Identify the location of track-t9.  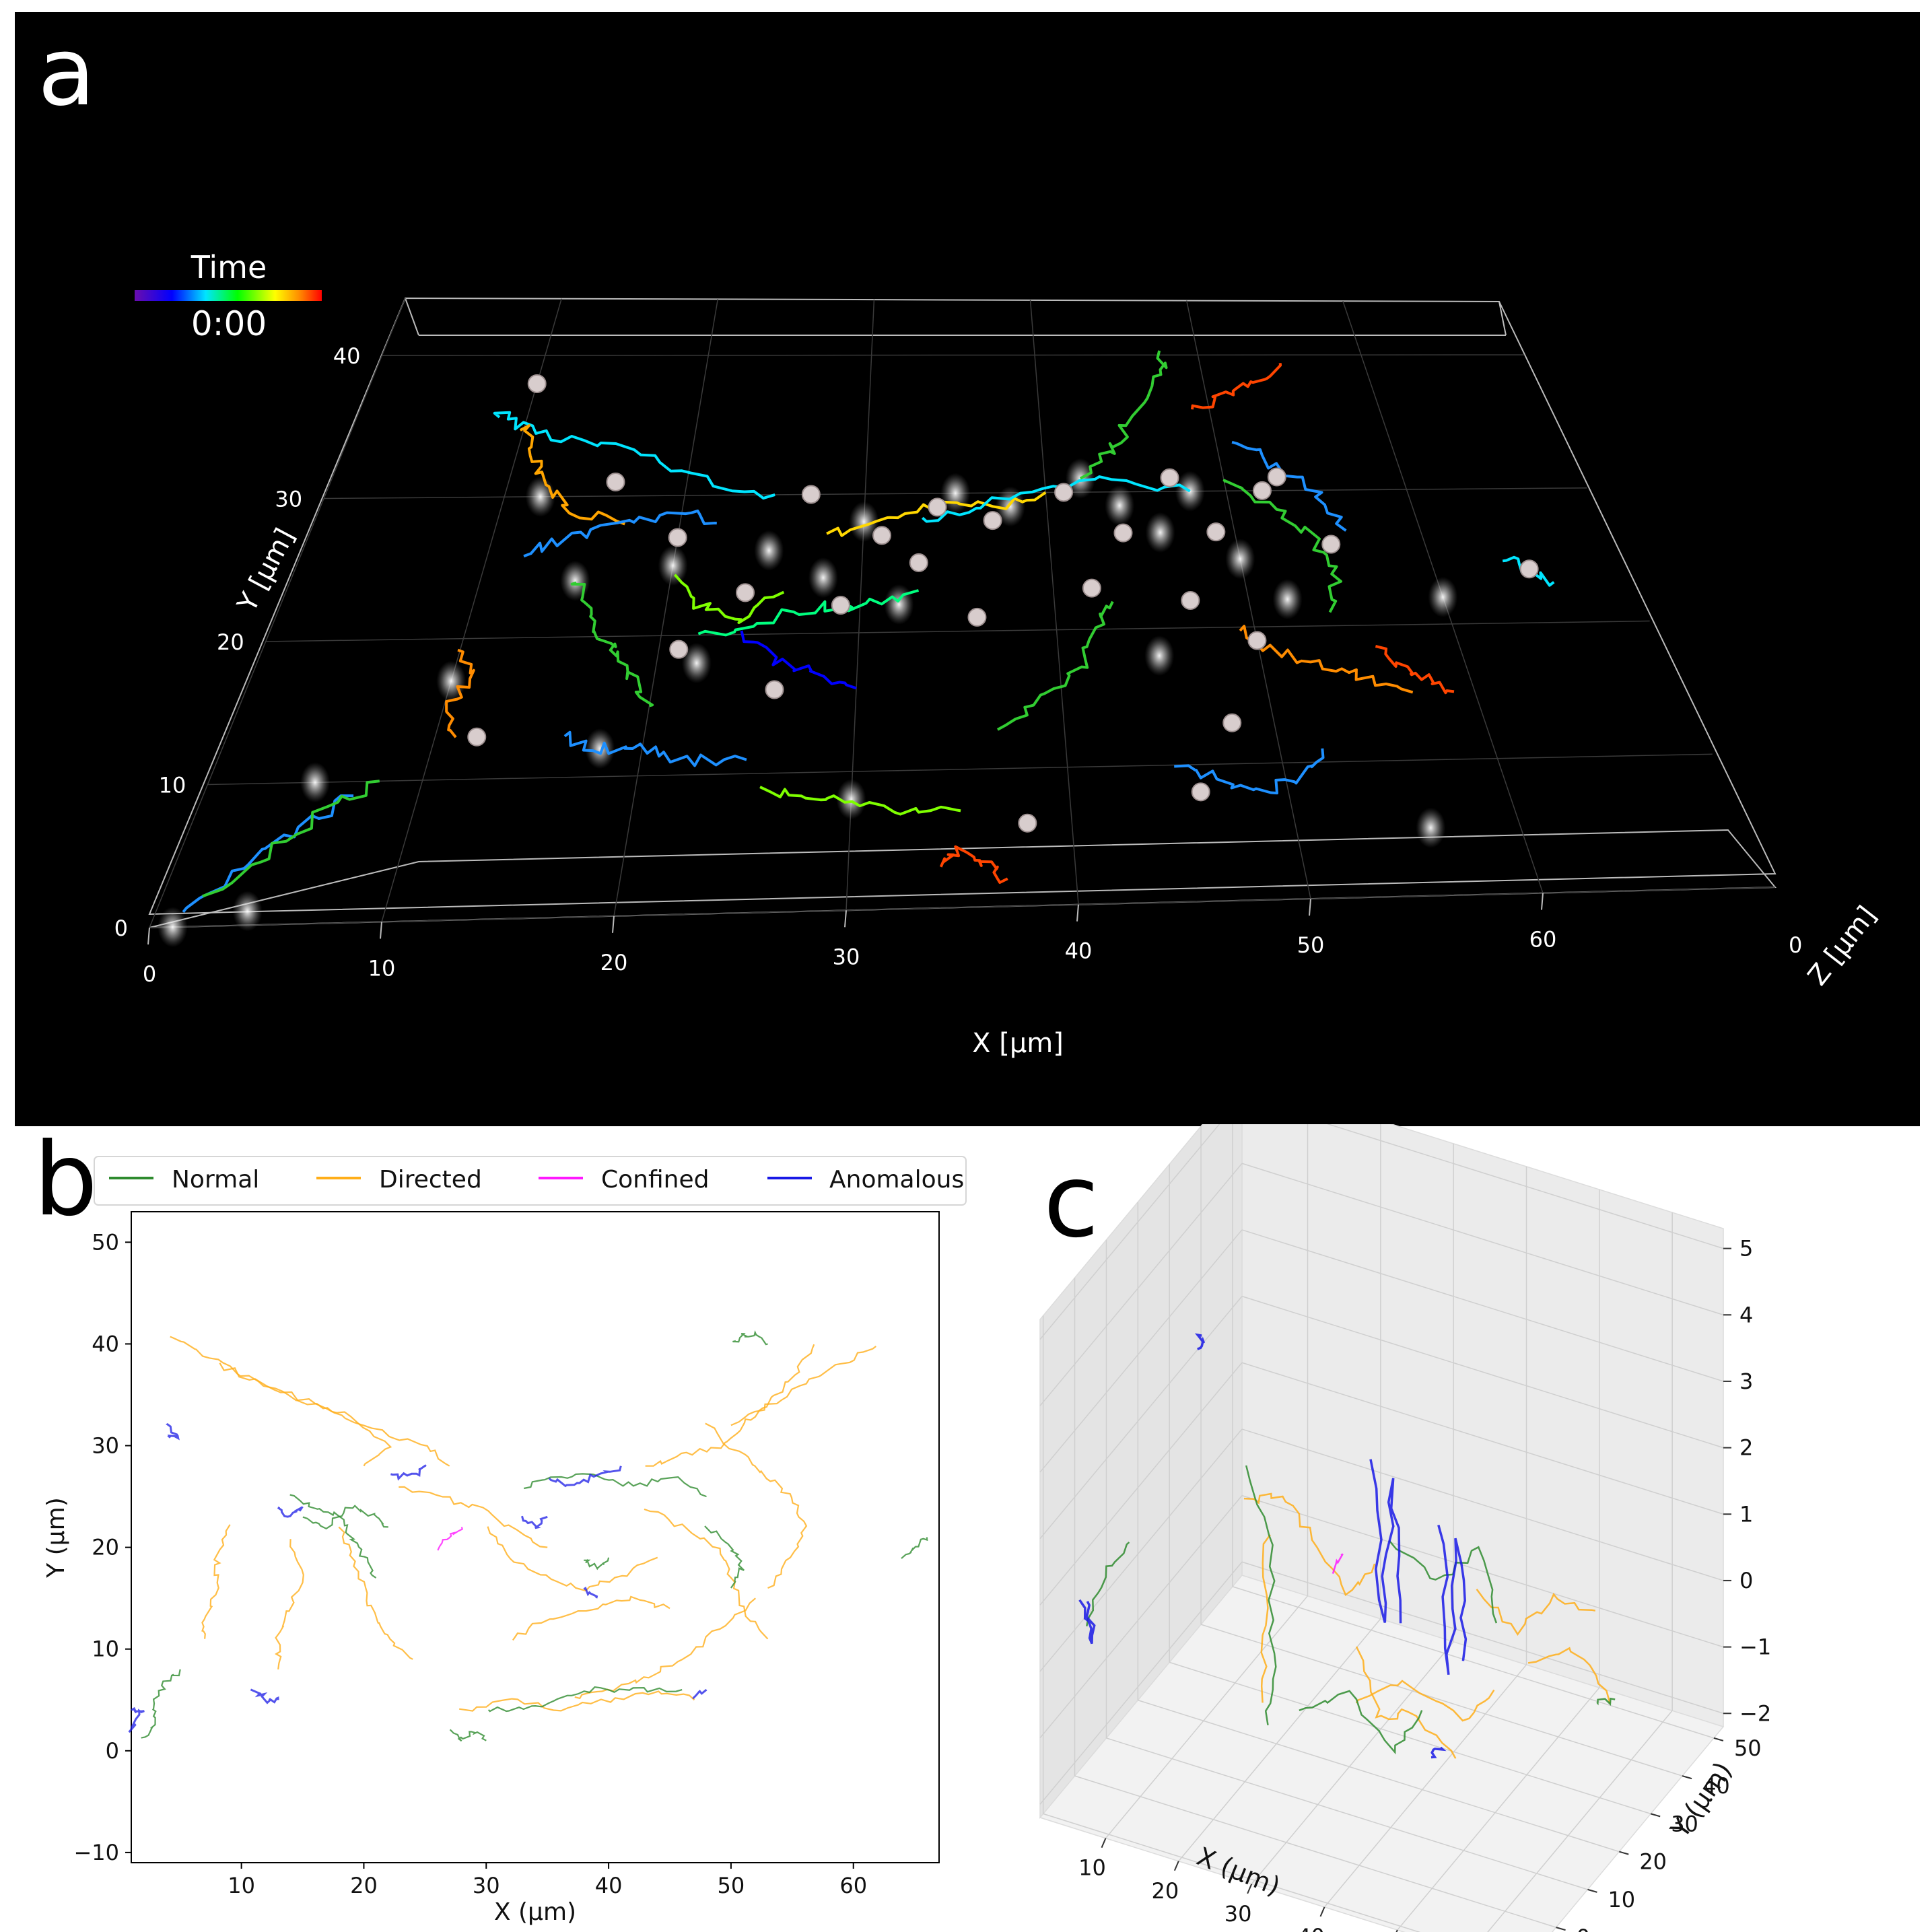
(1056, 499).